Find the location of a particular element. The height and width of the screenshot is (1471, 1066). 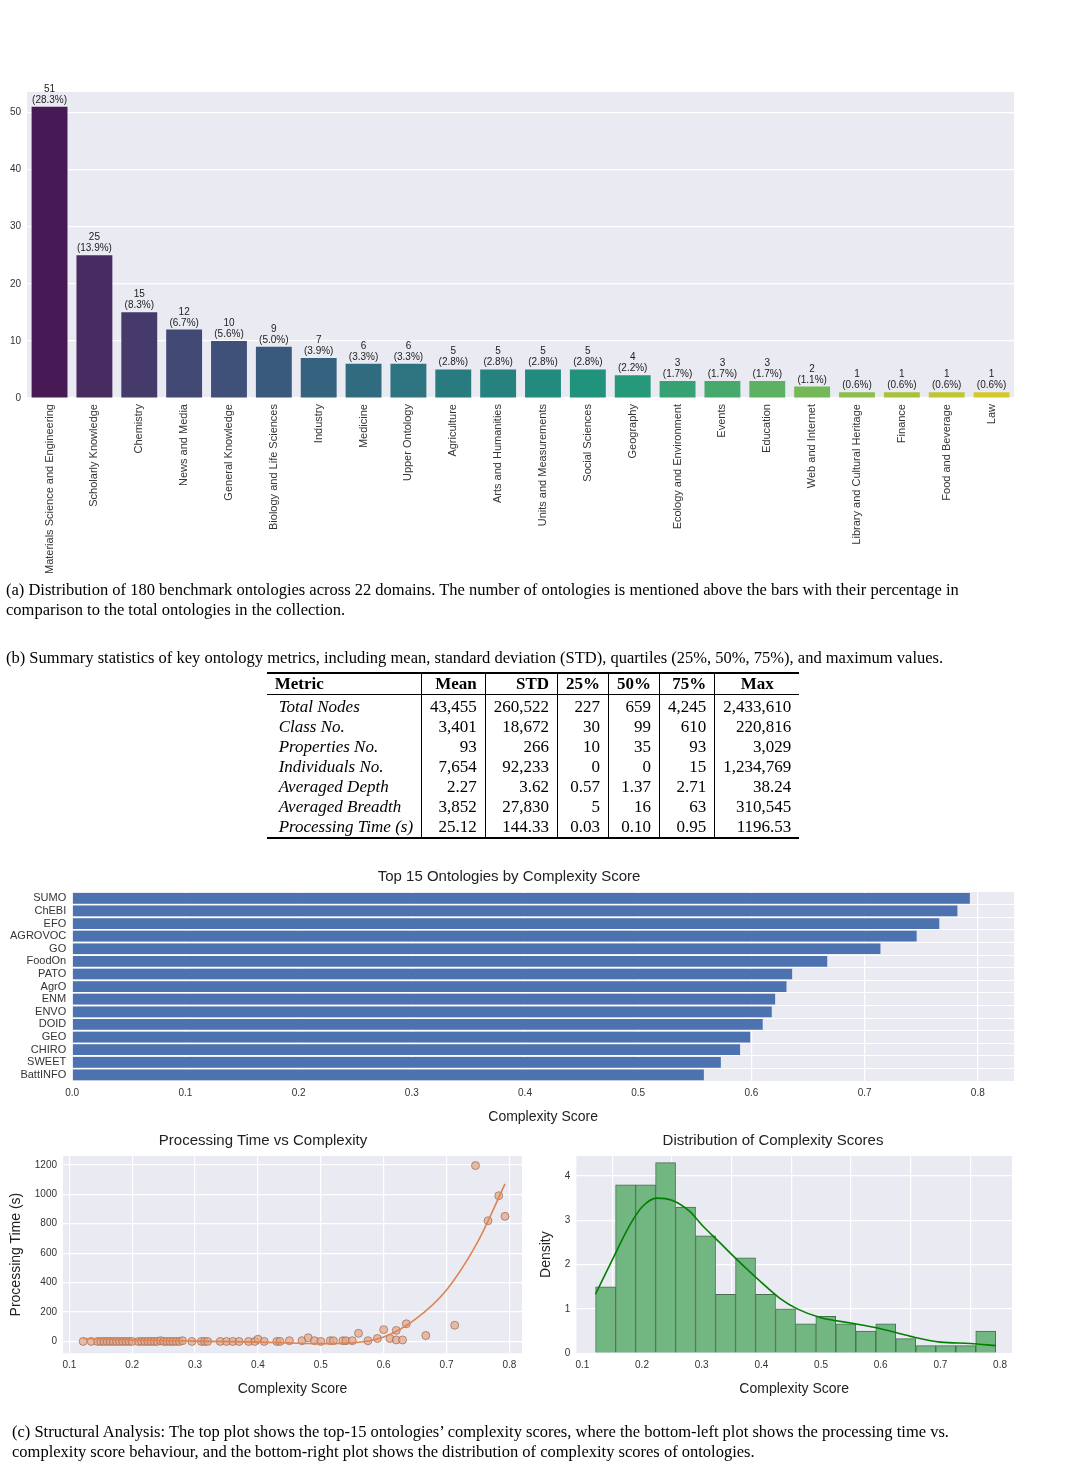

x-tick-label: Biology and Life Sciences is located at coordinates (272, 466).